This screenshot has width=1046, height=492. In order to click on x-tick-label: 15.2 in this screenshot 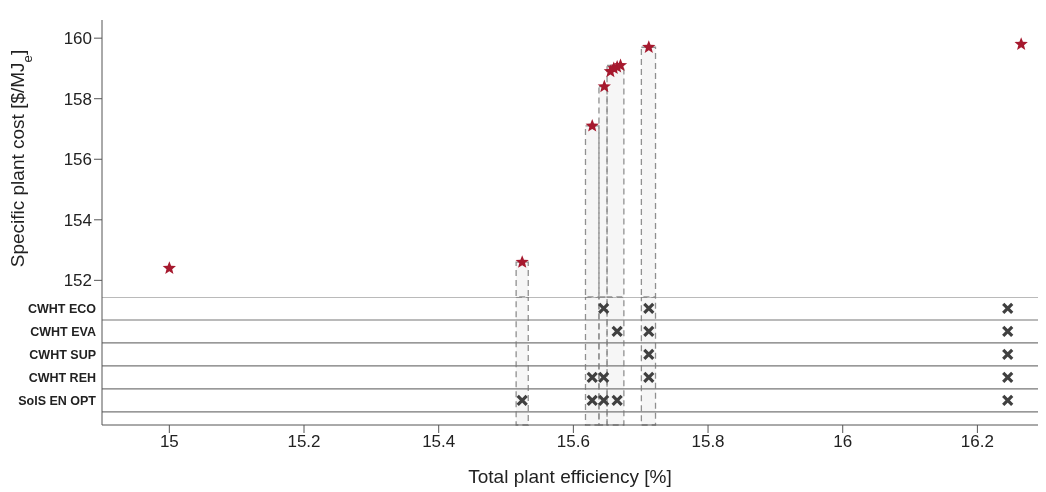, I will do `click(304, 442)`.